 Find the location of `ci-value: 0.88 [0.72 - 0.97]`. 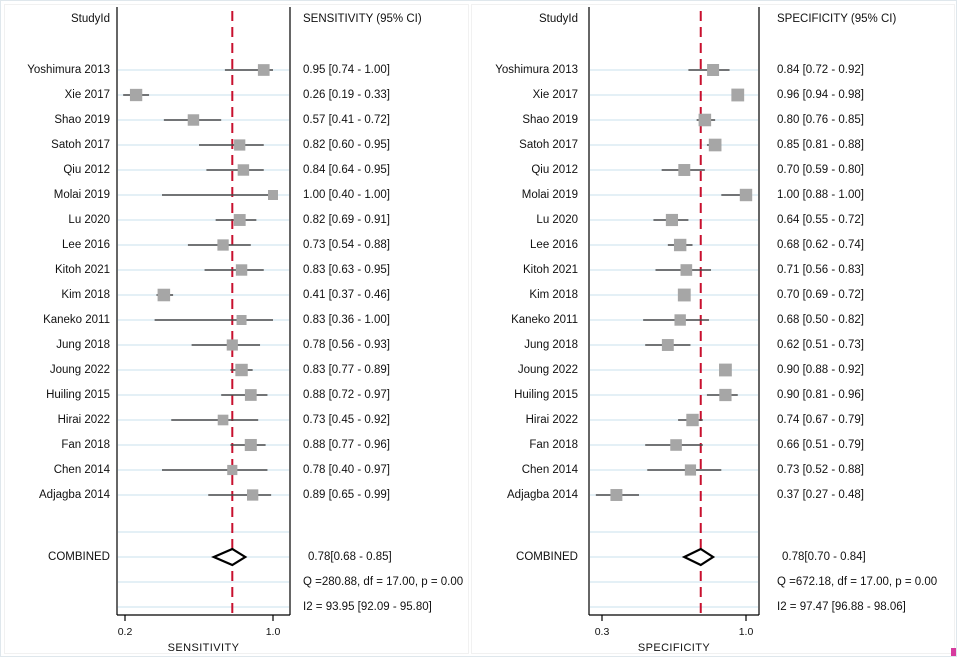

ci-value: 0.88 [0.72 - 0.97] is located at coordinates (346, 395).